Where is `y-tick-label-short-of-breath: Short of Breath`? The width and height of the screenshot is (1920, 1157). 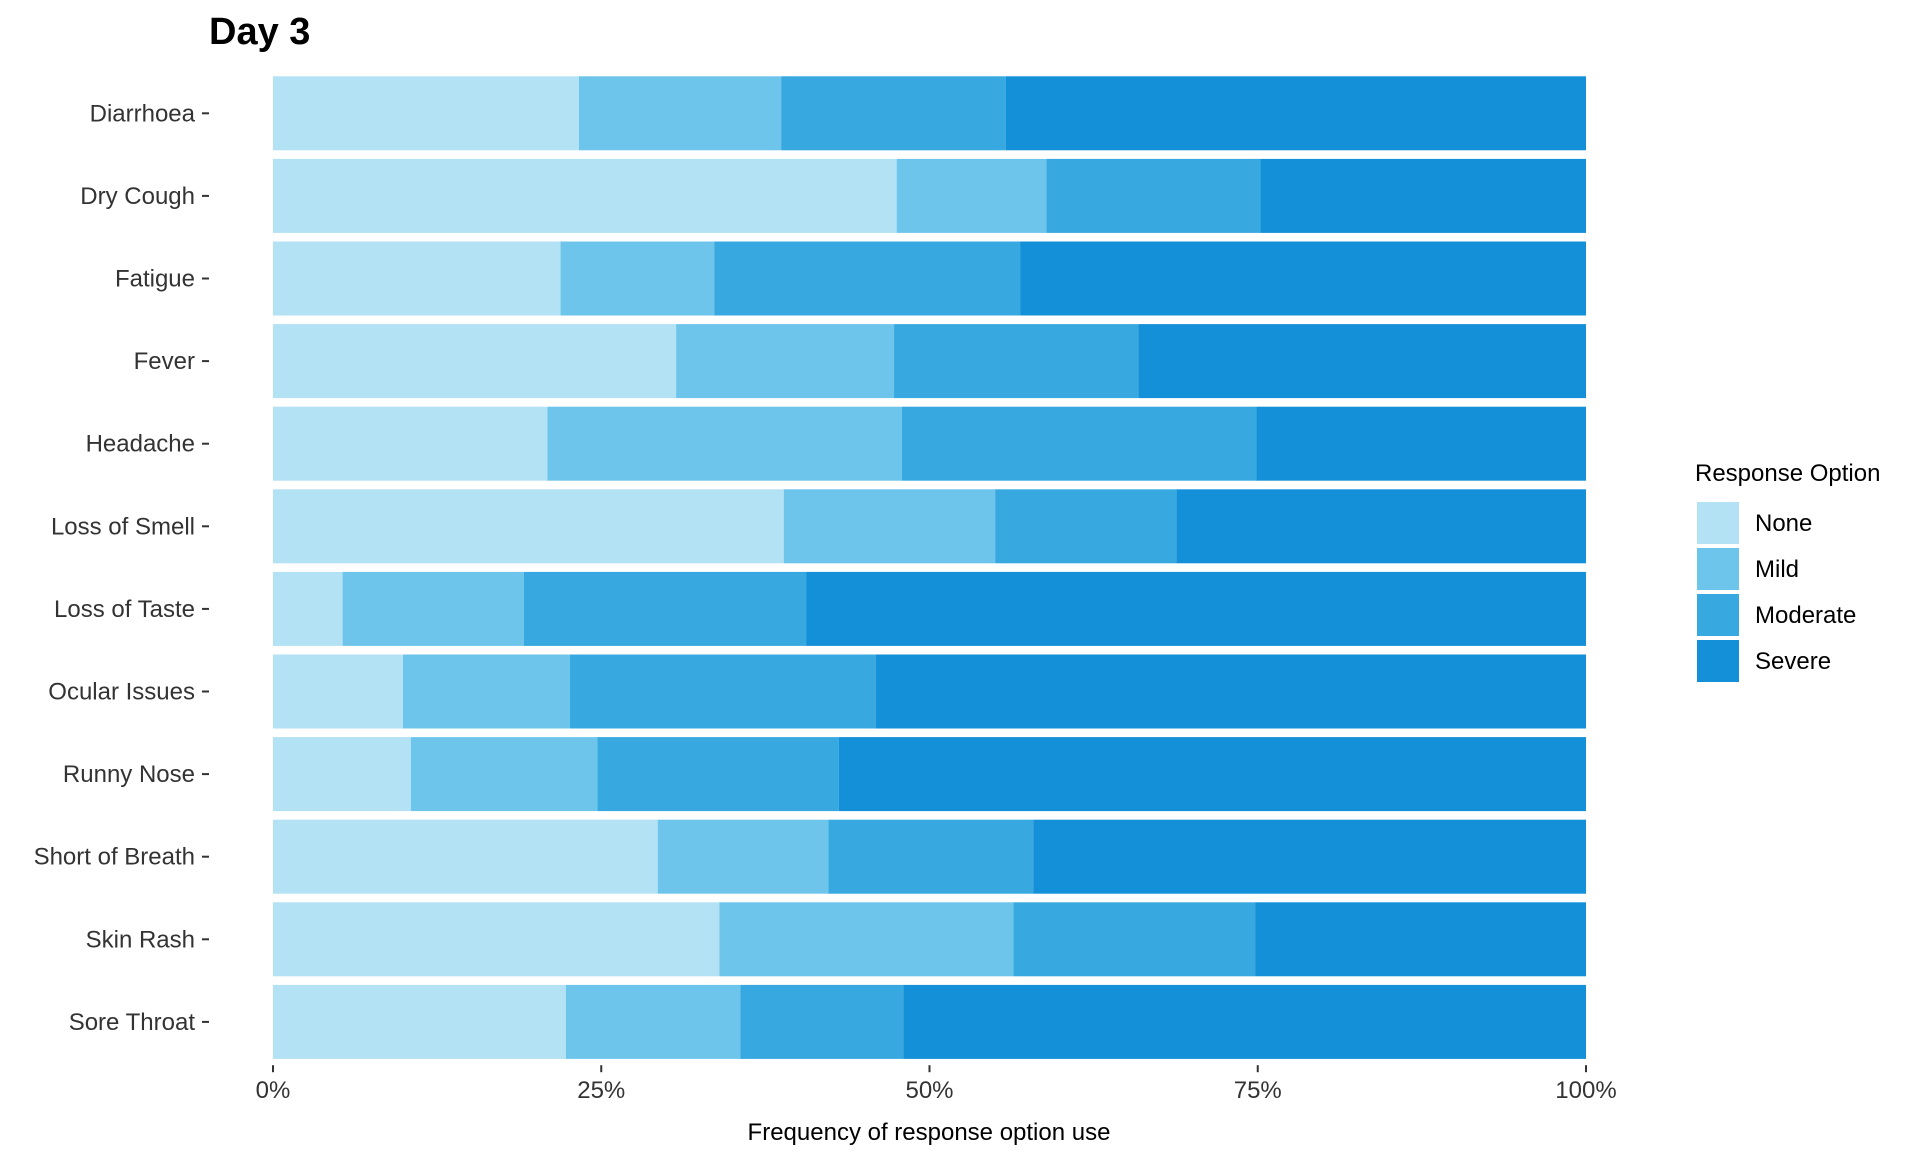 y-tick-label-short-of-breath: Short of Breath is located at coordinates (114, 857).